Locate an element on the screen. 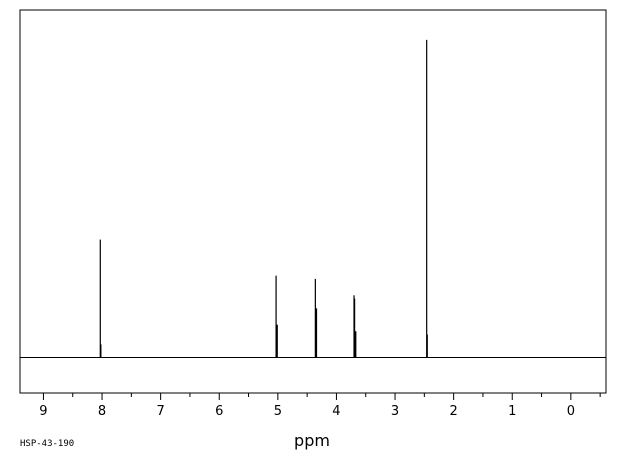  x-axis-ticks: 9 8 7 6 5 4 3 2 1 0 is located at coordinates (320, 406).